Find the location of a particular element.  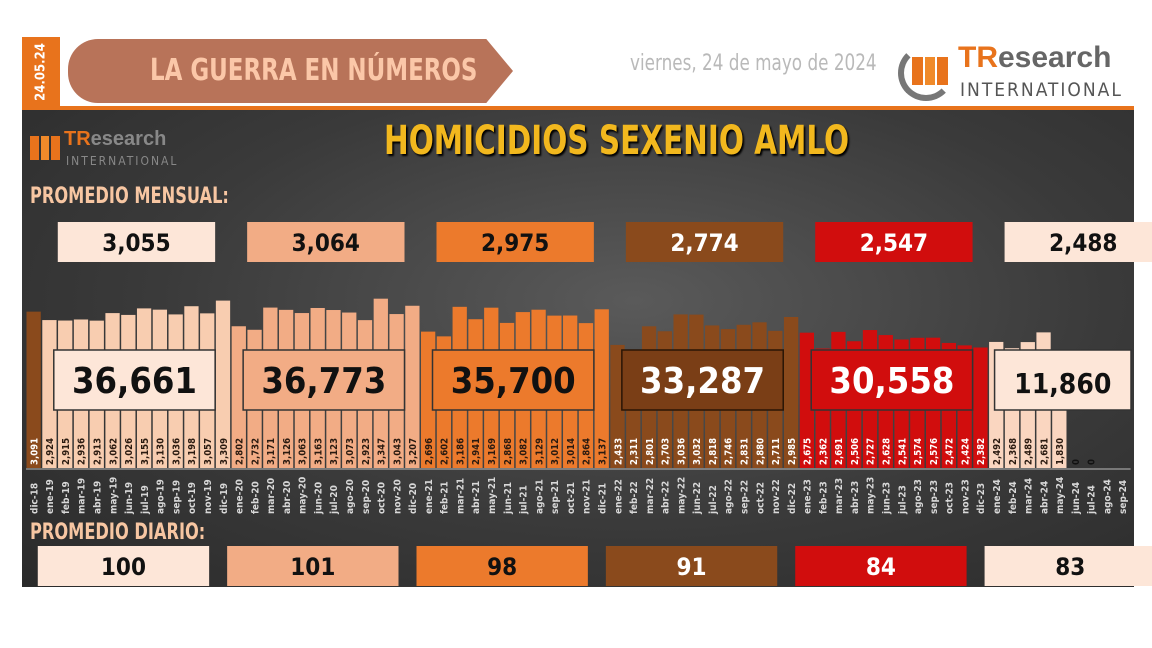

month-label: ene-19 is located at coordinates (50, 496).